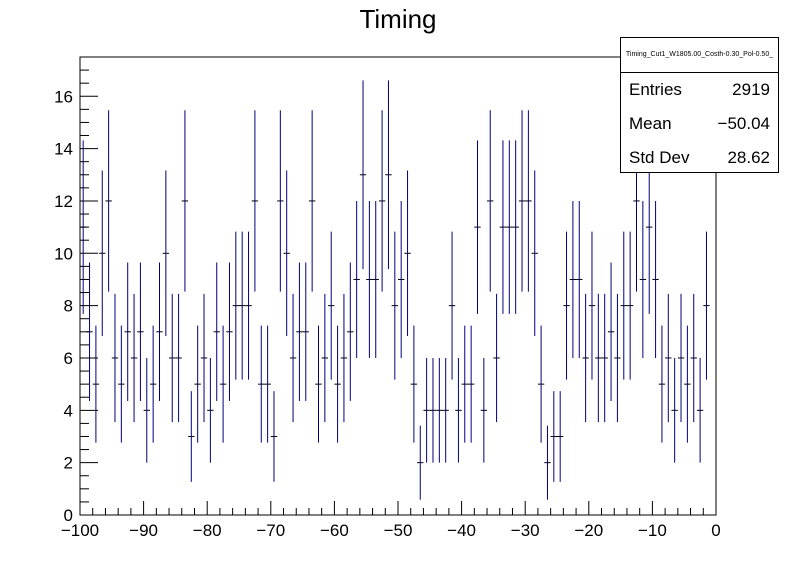 The image size is (796, 572). What do you see at coordinates (270, 530) in the screenshot?
I see `x-tick-label: −70` at bounding box center [270, 530].